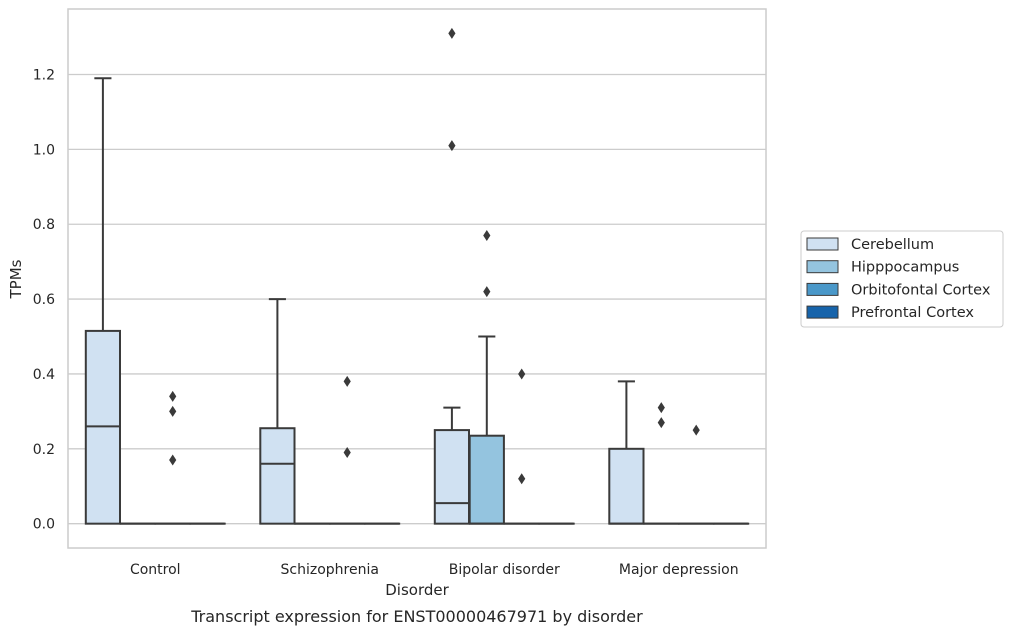  I want to click on legend-label: Orbitofontal Cortex, so click(921, 290).